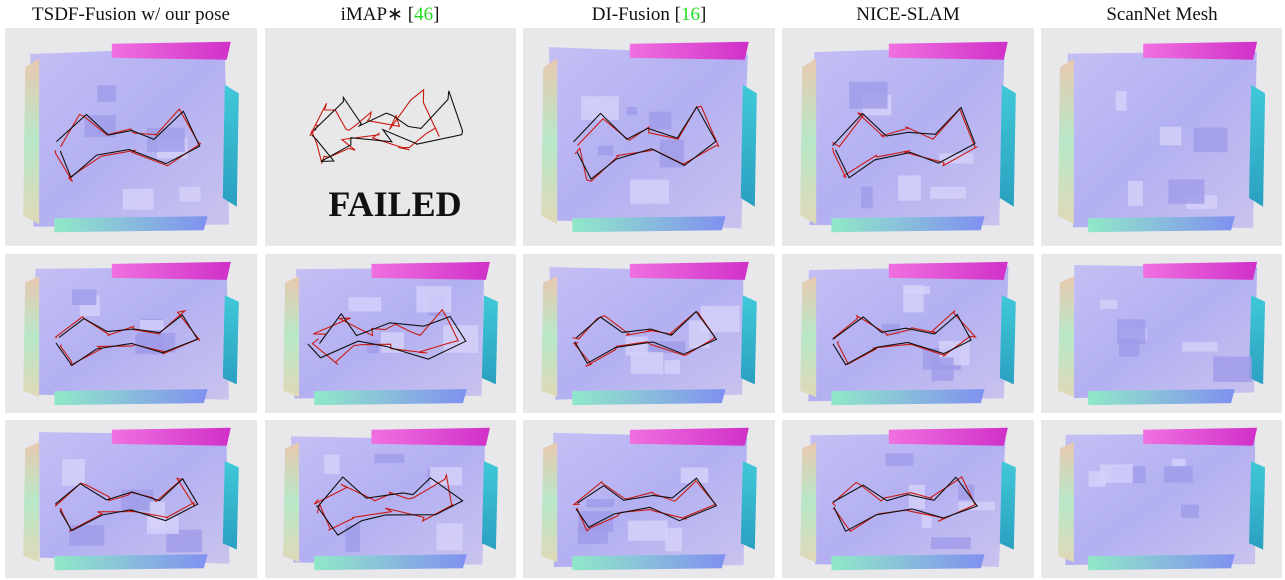  What do you see at coordinates (703, 14) in the screenshot?
I see `bracket: ]` at bounding box center [703, 14].